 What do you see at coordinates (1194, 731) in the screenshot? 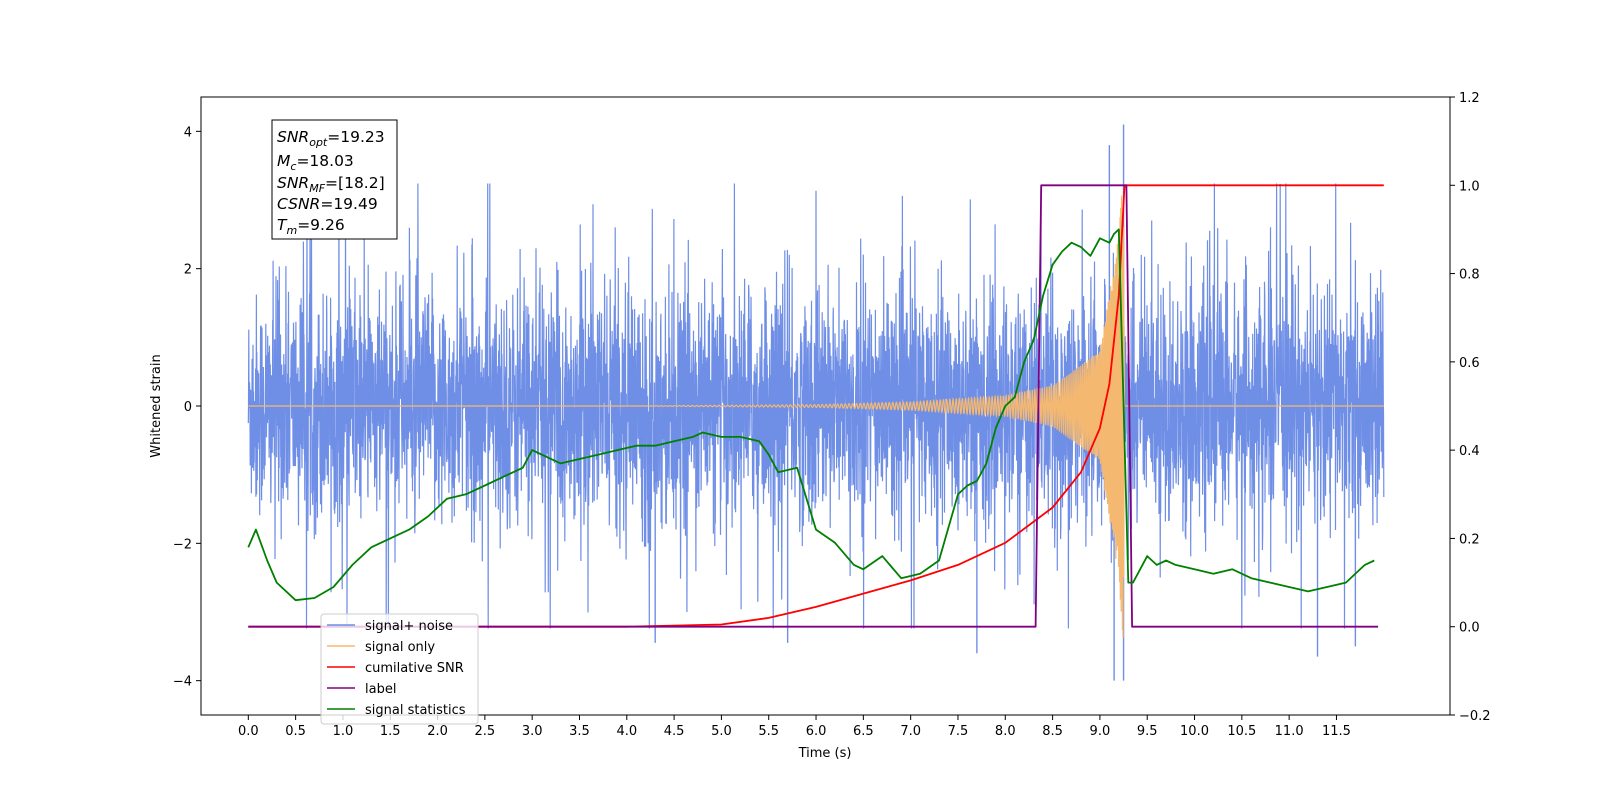
I see `x-tick-label: 10.0` at bounding box center [1194, 731].